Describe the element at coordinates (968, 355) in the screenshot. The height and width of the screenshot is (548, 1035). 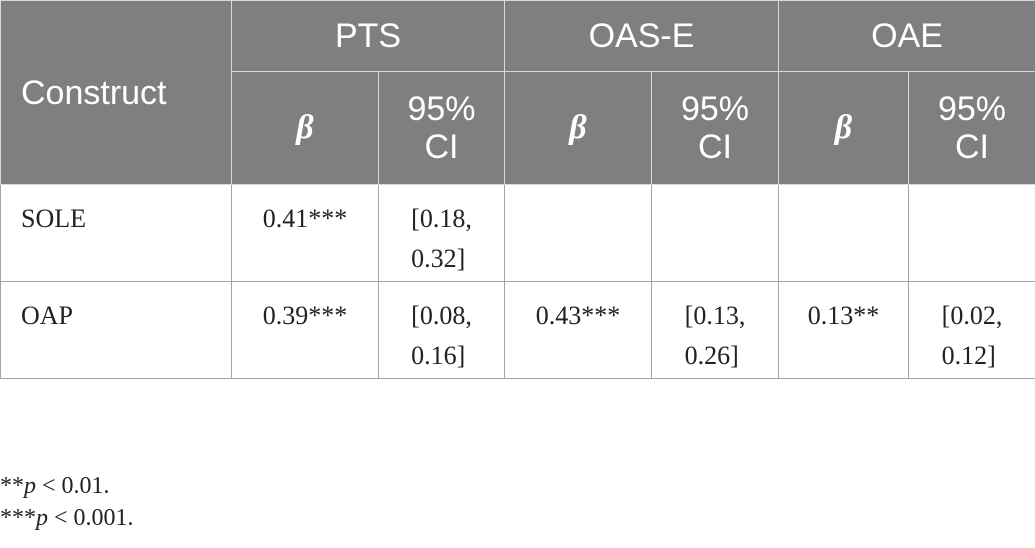
I see `ci-upper: 0.12]` at that location.